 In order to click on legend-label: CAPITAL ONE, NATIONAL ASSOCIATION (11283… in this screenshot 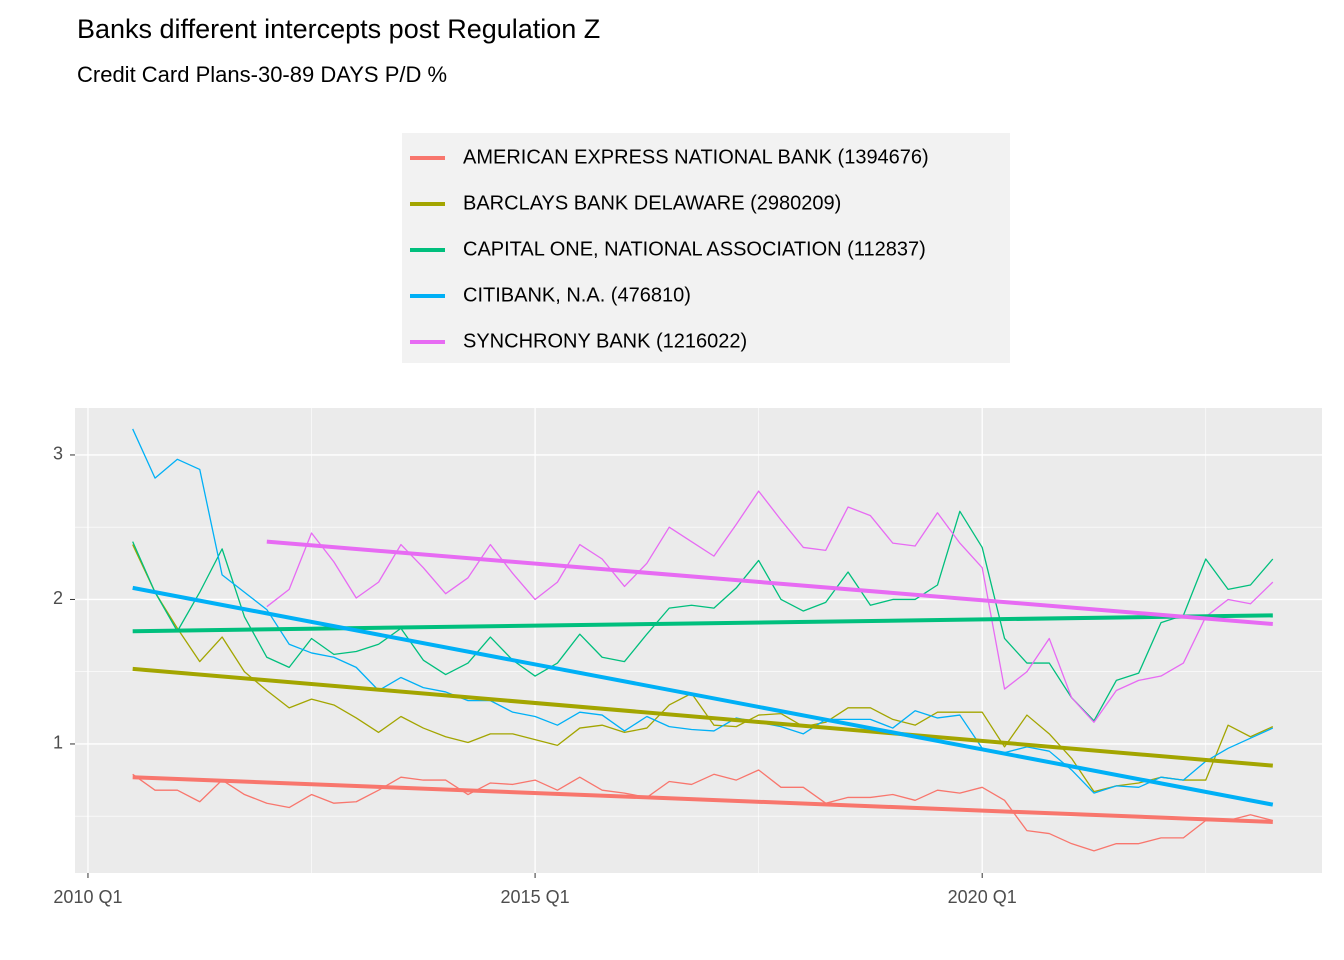, I will do `click(694, 249)`.